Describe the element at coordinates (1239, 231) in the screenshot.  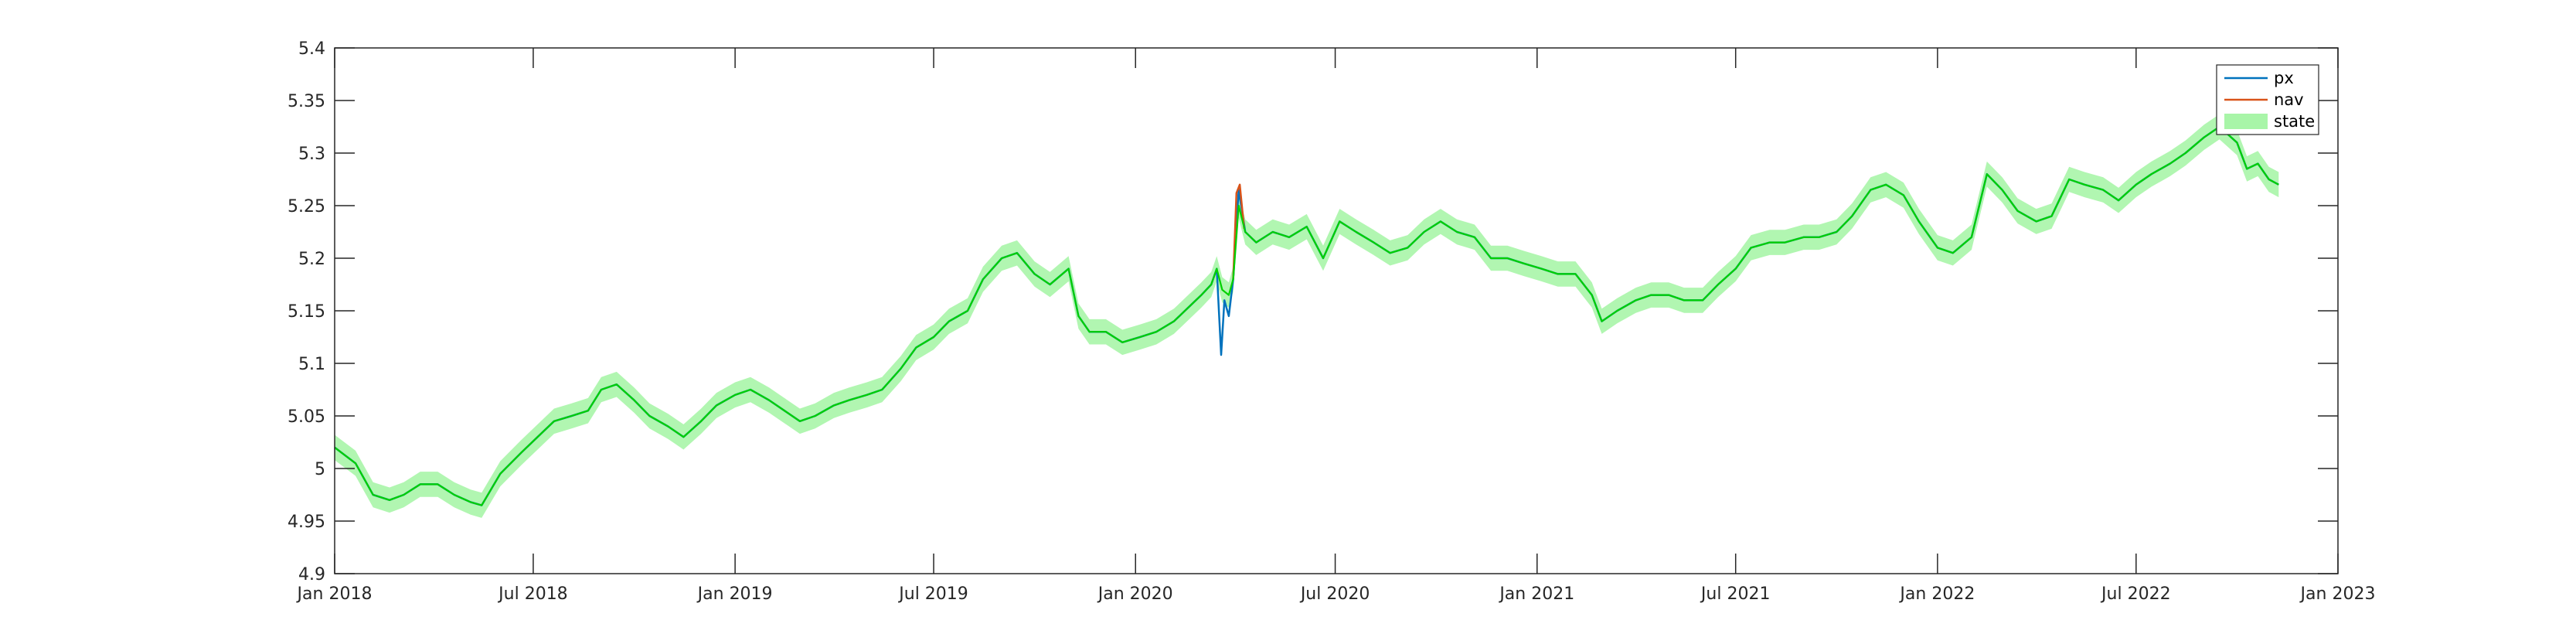
I see `series-line-nav` at that location.